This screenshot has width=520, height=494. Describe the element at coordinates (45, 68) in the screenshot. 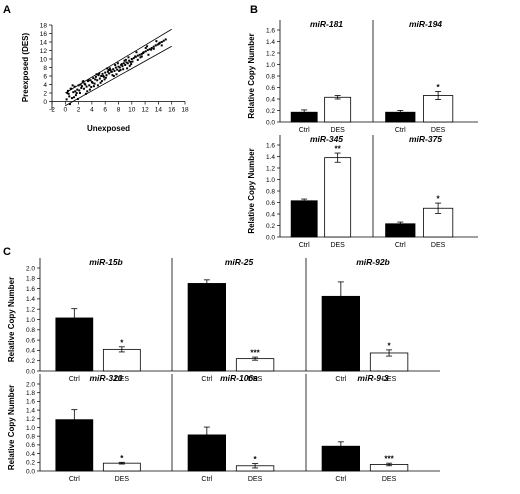

I see `y-tick-label: 8` at that location.